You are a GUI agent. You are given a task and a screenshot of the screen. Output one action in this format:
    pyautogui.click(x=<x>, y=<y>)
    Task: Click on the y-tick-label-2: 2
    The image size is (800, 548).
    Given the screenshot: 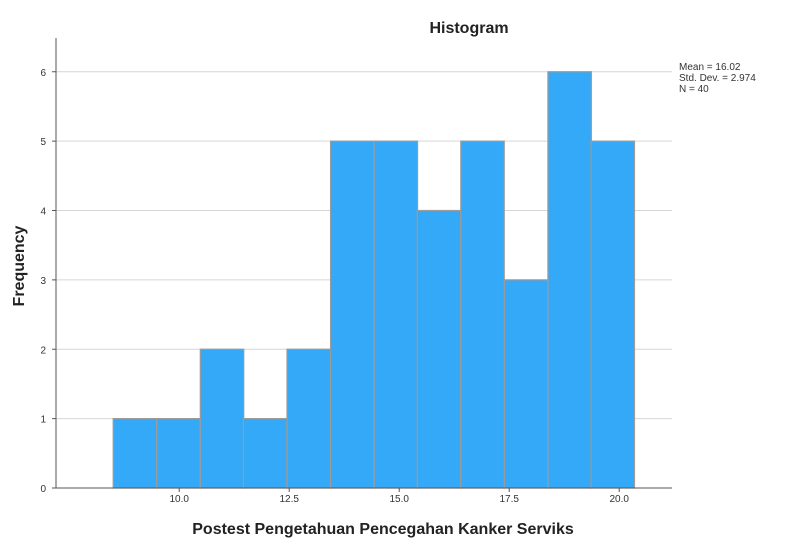 What is the action you would take?
    pyautogui.click(x=43, y=350)
    